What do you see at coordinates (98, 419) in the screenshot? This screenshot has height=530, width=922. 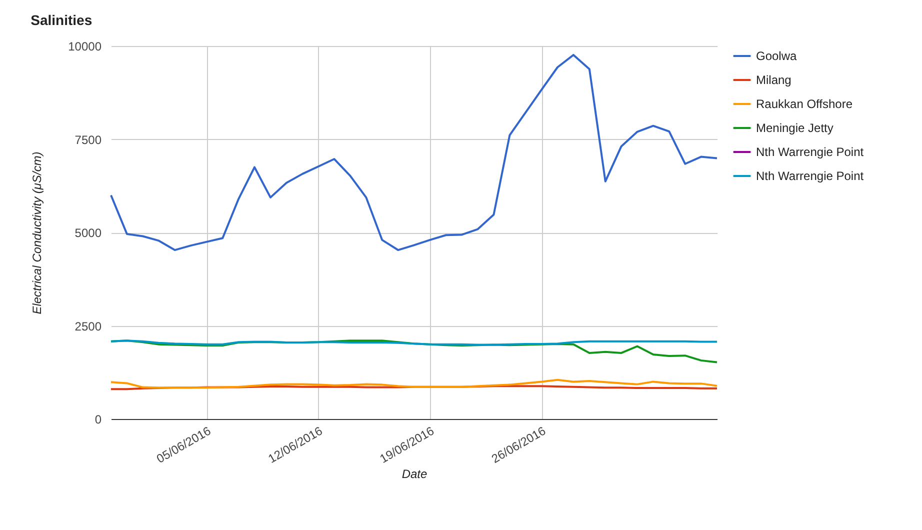 I see `y-tick-label: 0` at bounding box center [98, 419].